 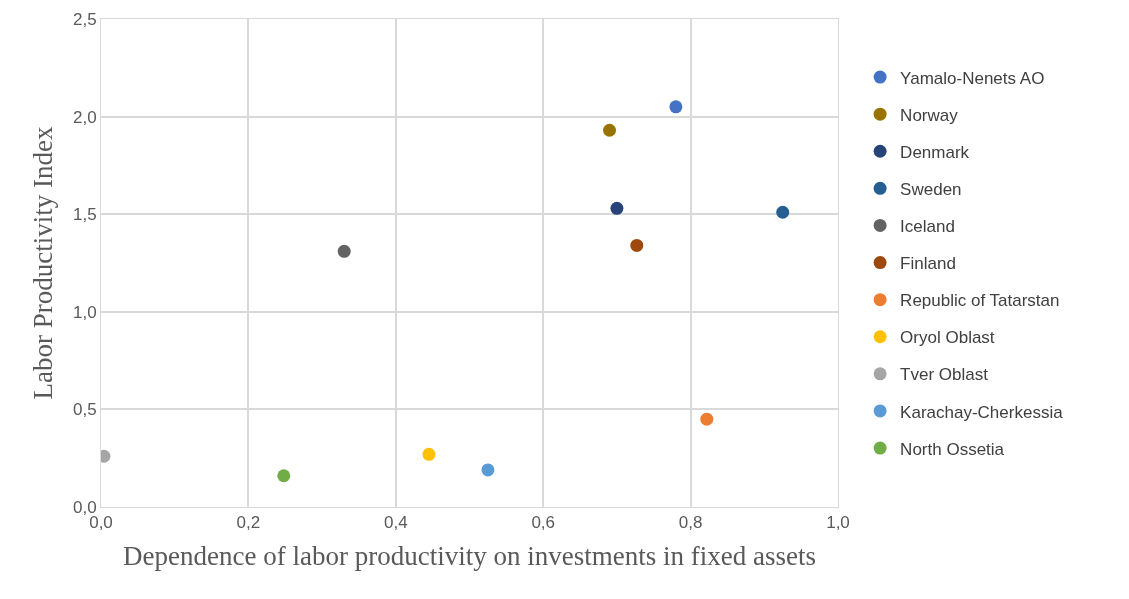 What do you see at coordinates (838, 523) in the screenshot?
I see `x-tick-label: 1,0` at bounding box center [838, 523].